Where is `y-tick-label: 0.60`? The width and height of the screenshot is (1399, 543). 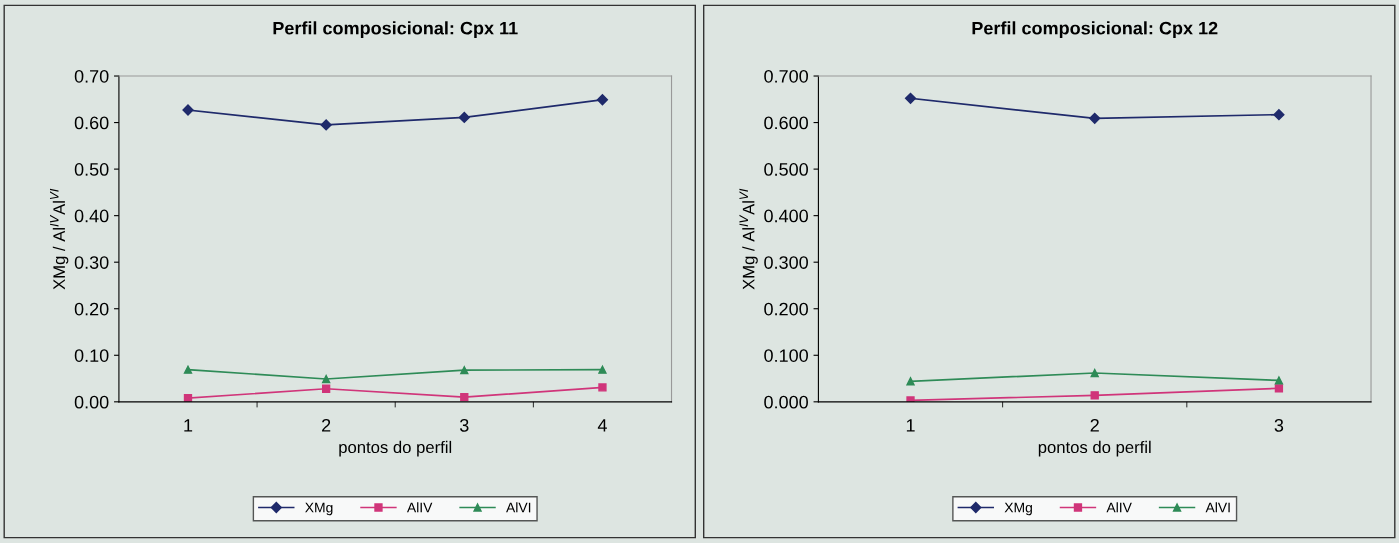
y-tick-label: 0.60 is located at coordinates (91, 123).